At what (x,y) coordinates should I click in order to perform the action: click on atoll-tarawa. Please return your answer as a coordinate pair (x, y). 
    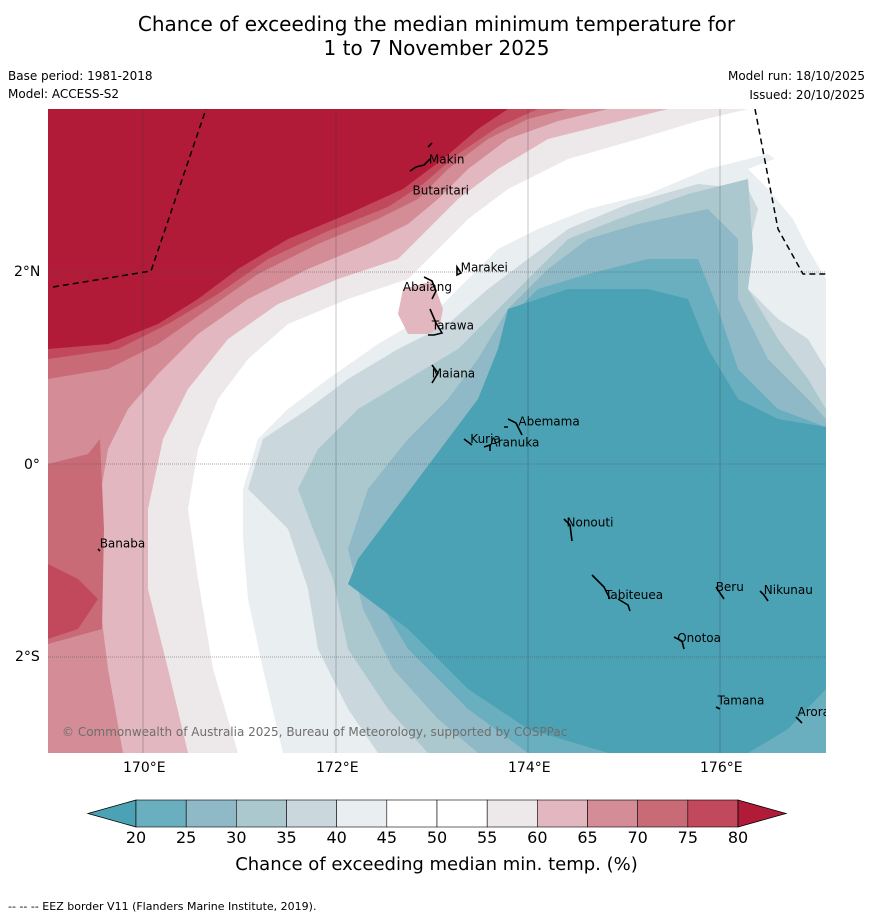
    Looking at the image, I should click on (436, 322).